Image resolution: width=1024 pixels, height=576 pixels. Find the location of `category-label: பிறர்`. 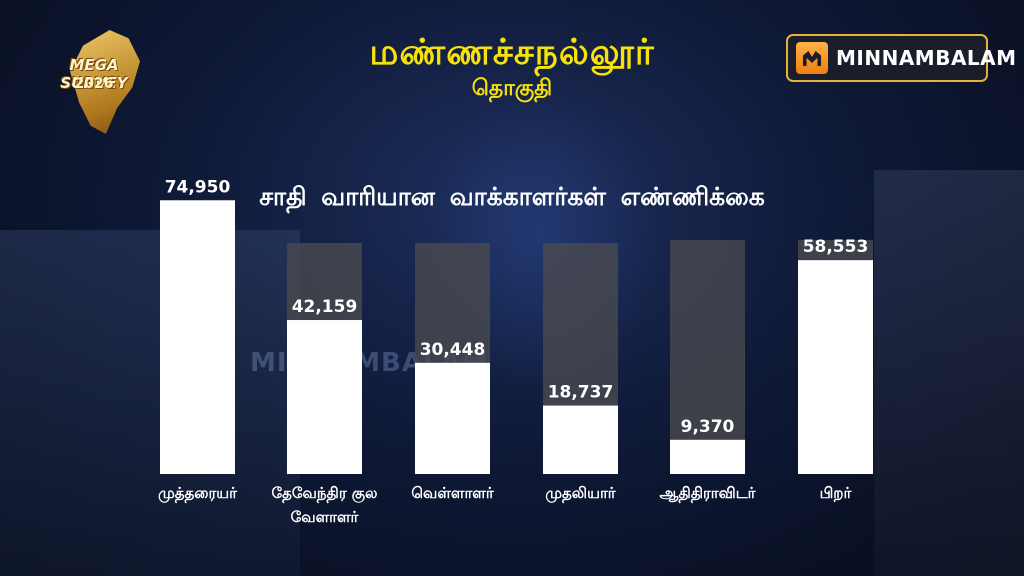

category-label: பிறர் is located at coordinates (836, 493).